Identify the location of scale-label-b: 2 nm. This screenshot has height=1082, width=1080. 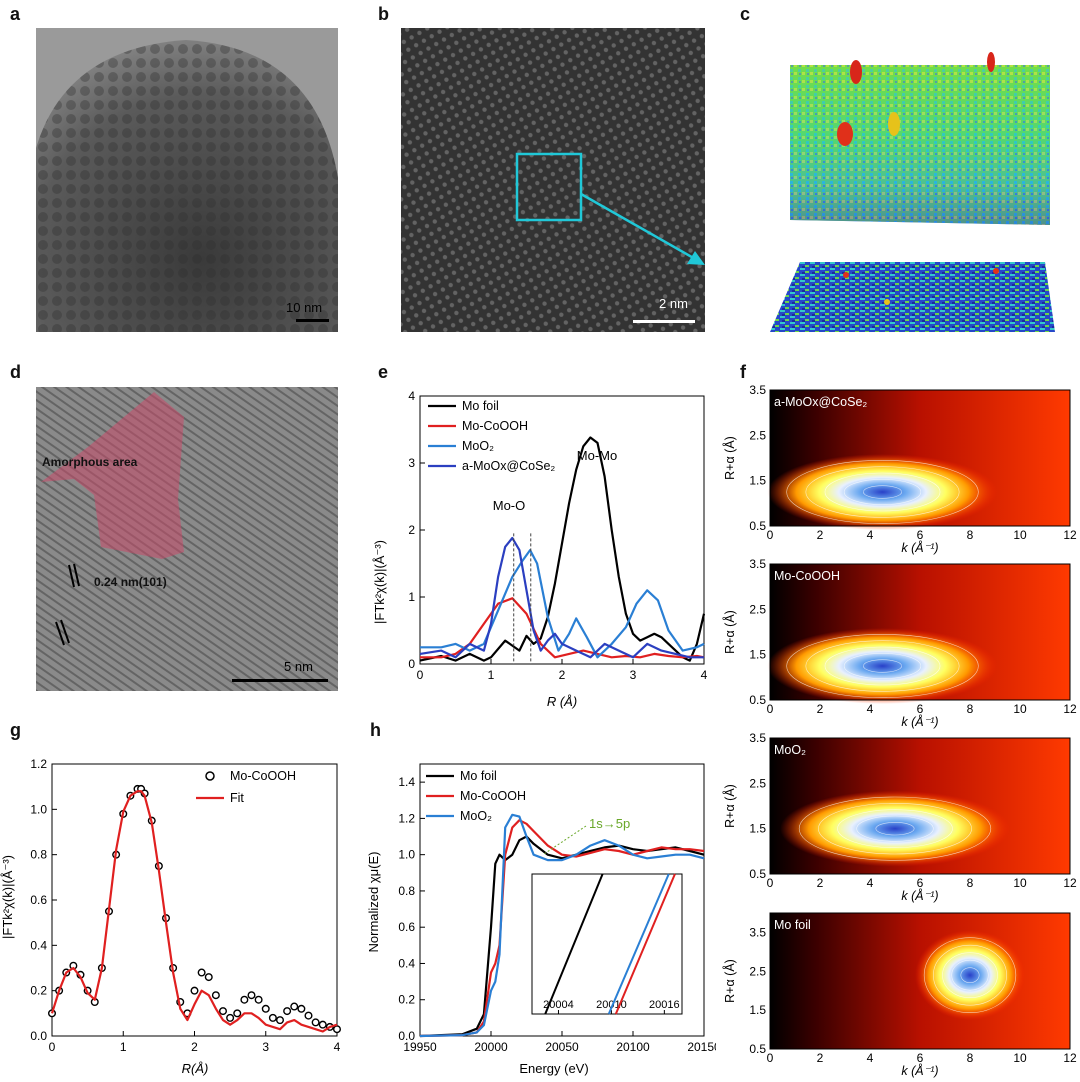
(673, 303).